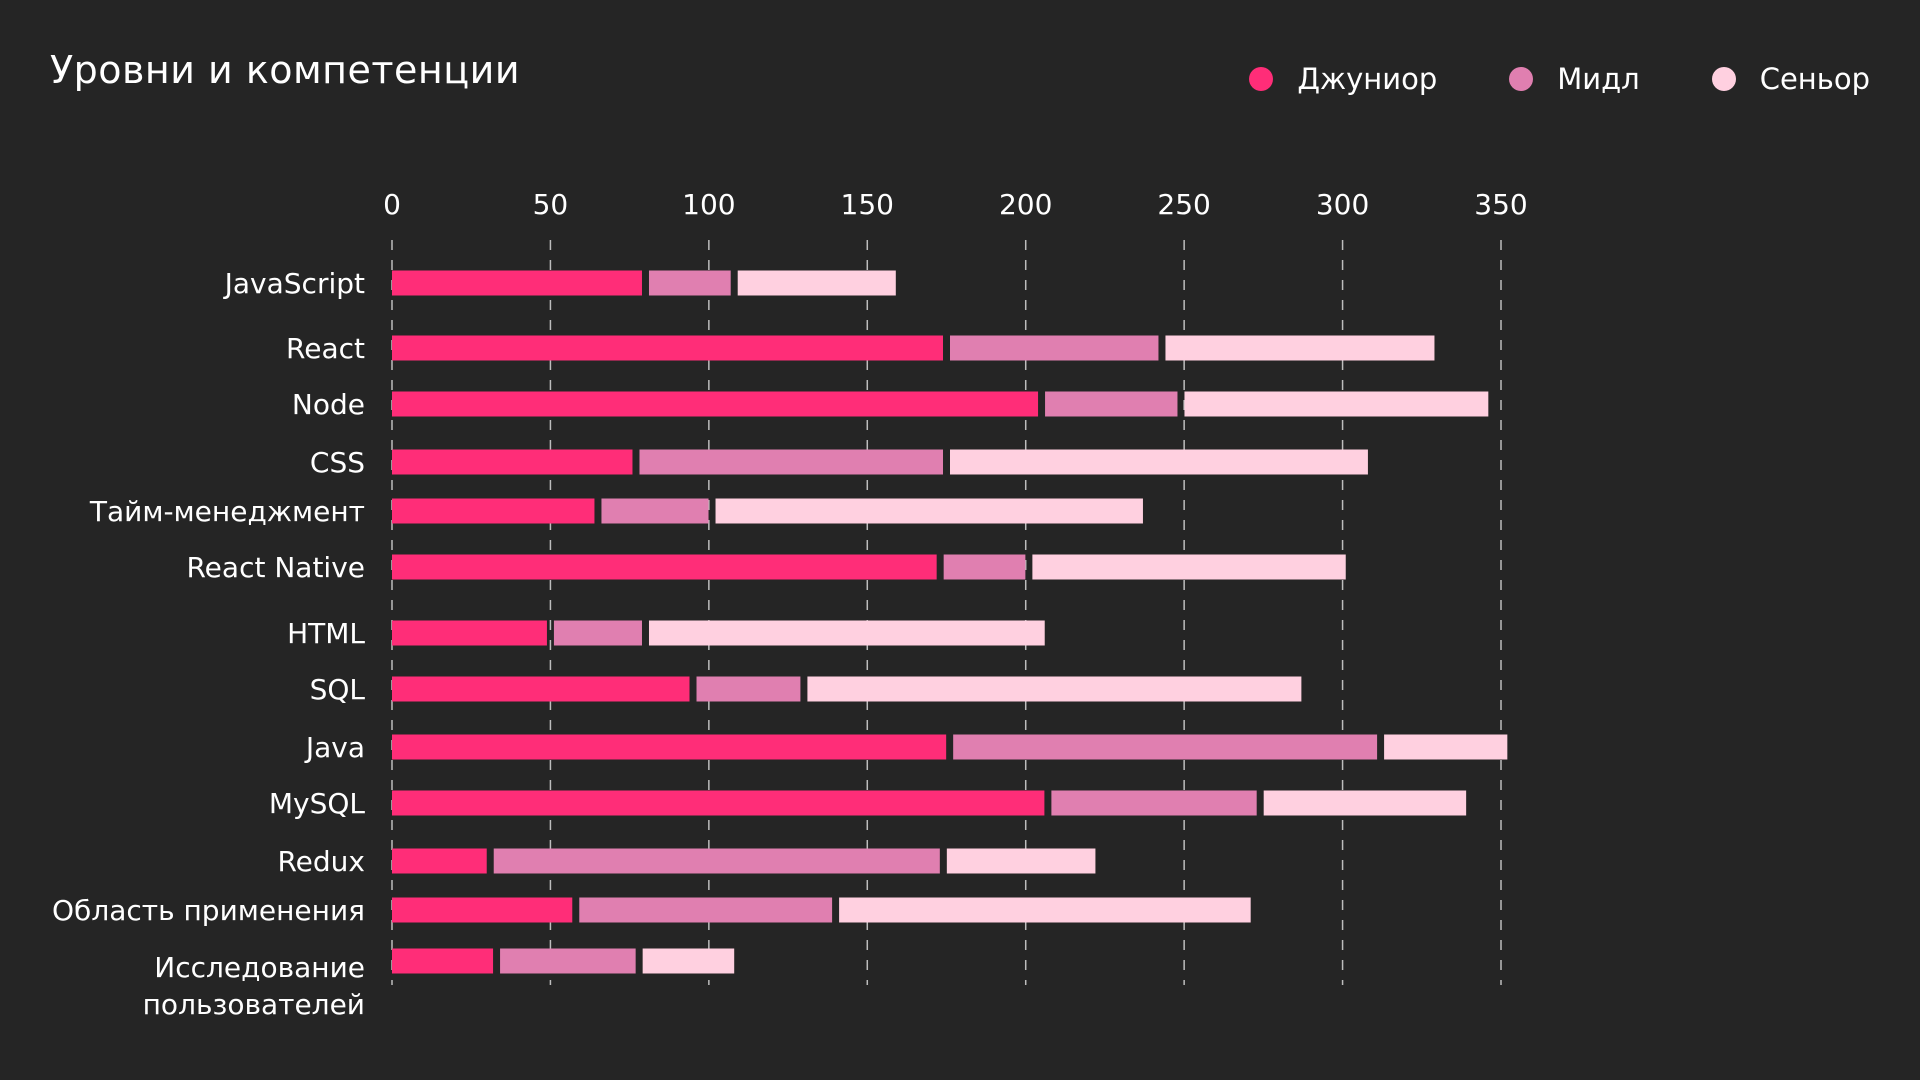 The height and width of the screenshot is (1080, 1920). I want to click on category-label: MySQL, so click(317, 803).